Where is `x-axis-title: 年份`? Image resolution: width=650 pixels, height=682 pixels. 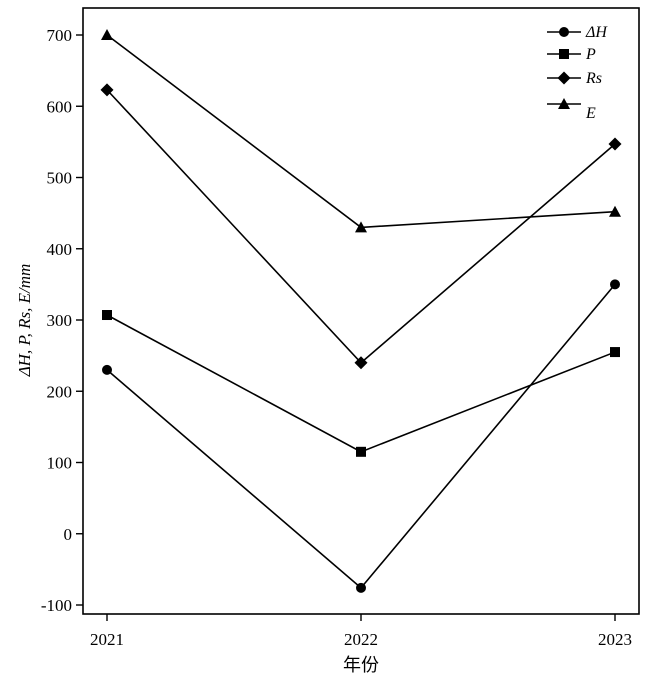 x-axis-title: 年份 is located at coordinates (361, 665).